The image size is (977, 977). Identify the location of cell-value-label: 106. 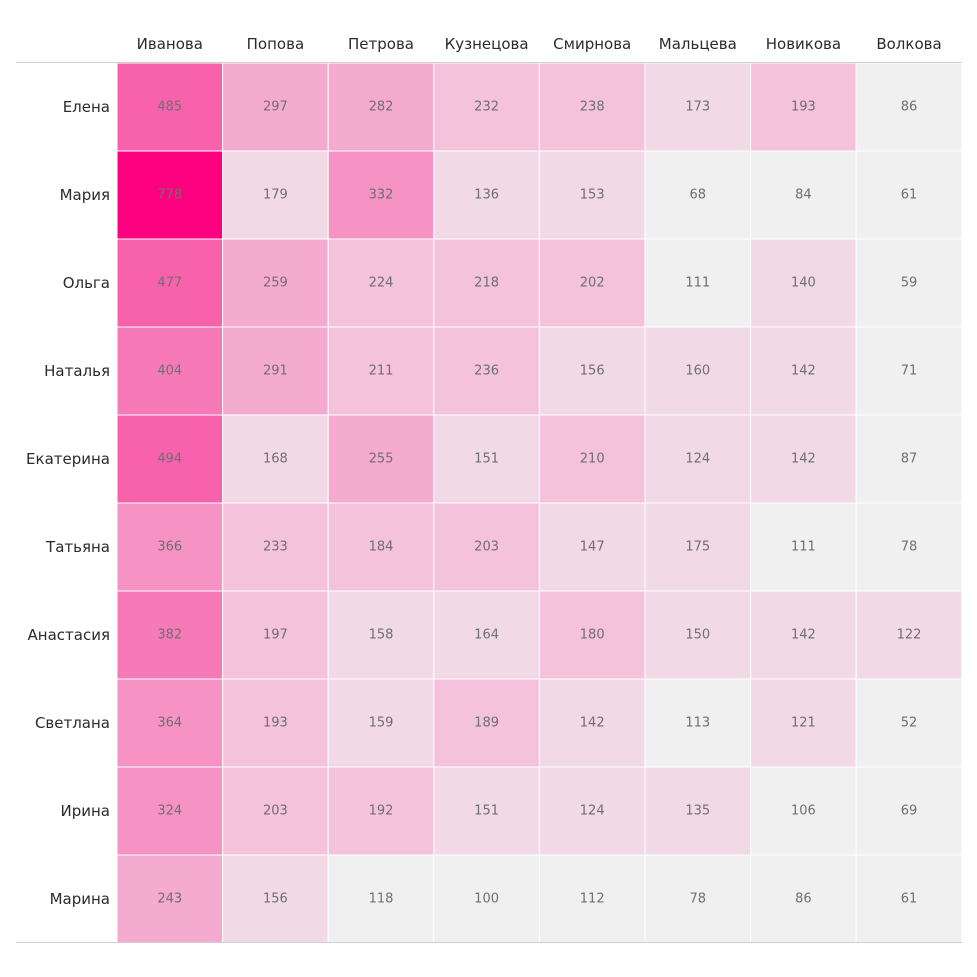
(803, 811).